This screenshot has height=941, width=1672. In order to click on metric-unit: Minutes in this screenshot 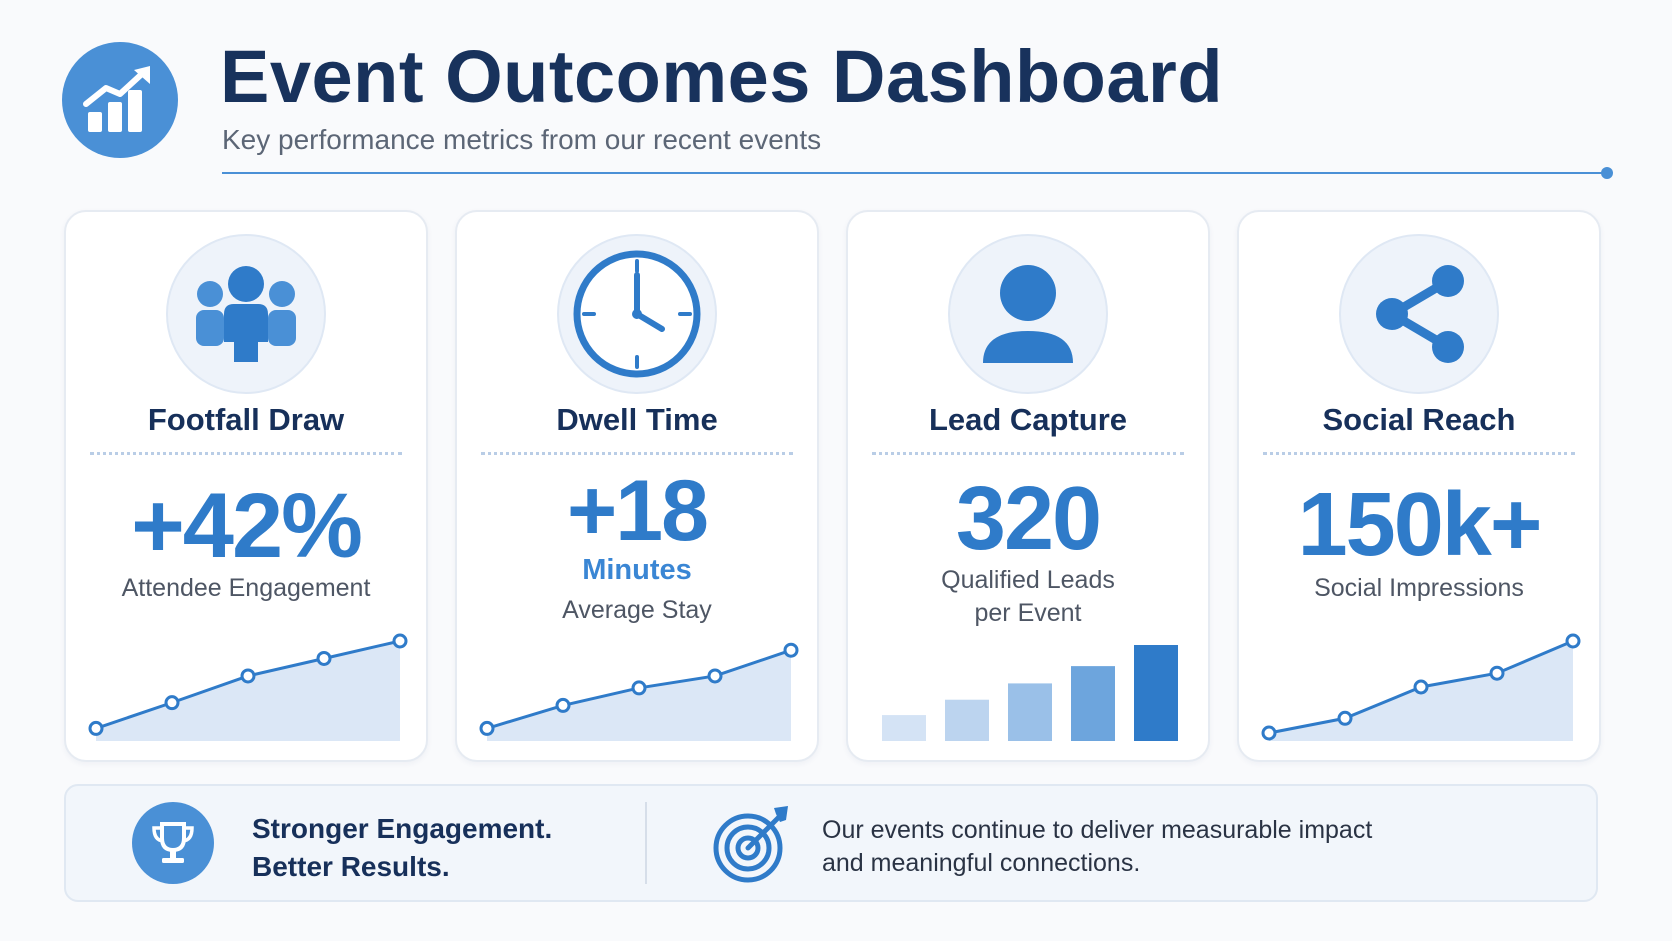, I will do `click(637, 570)`.